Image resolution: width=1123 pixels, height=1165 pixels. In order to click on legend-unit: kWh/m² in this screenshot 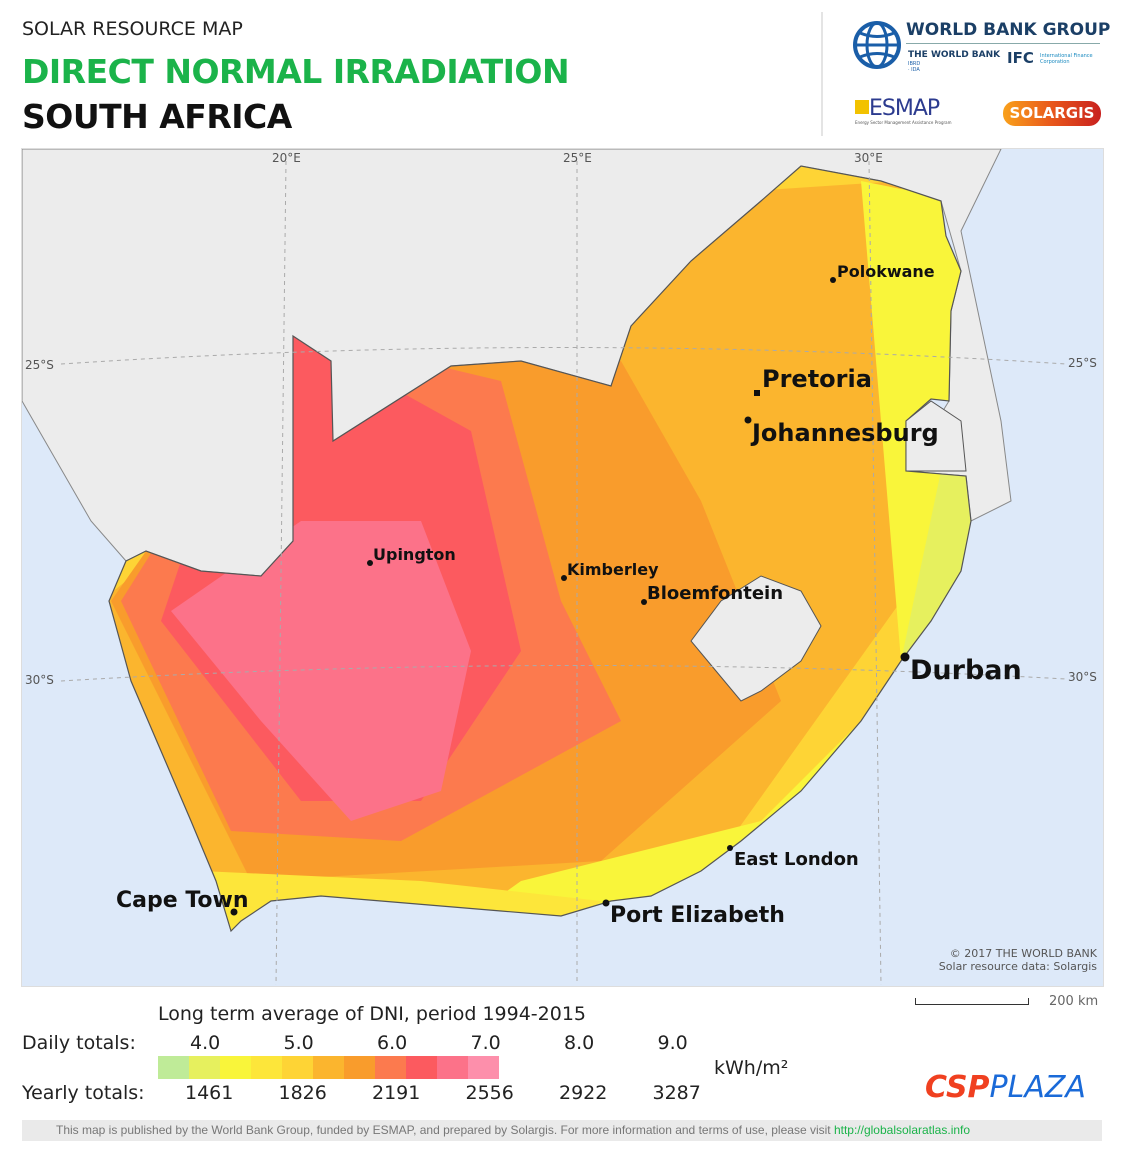, I will do `click(751, 1068)`.